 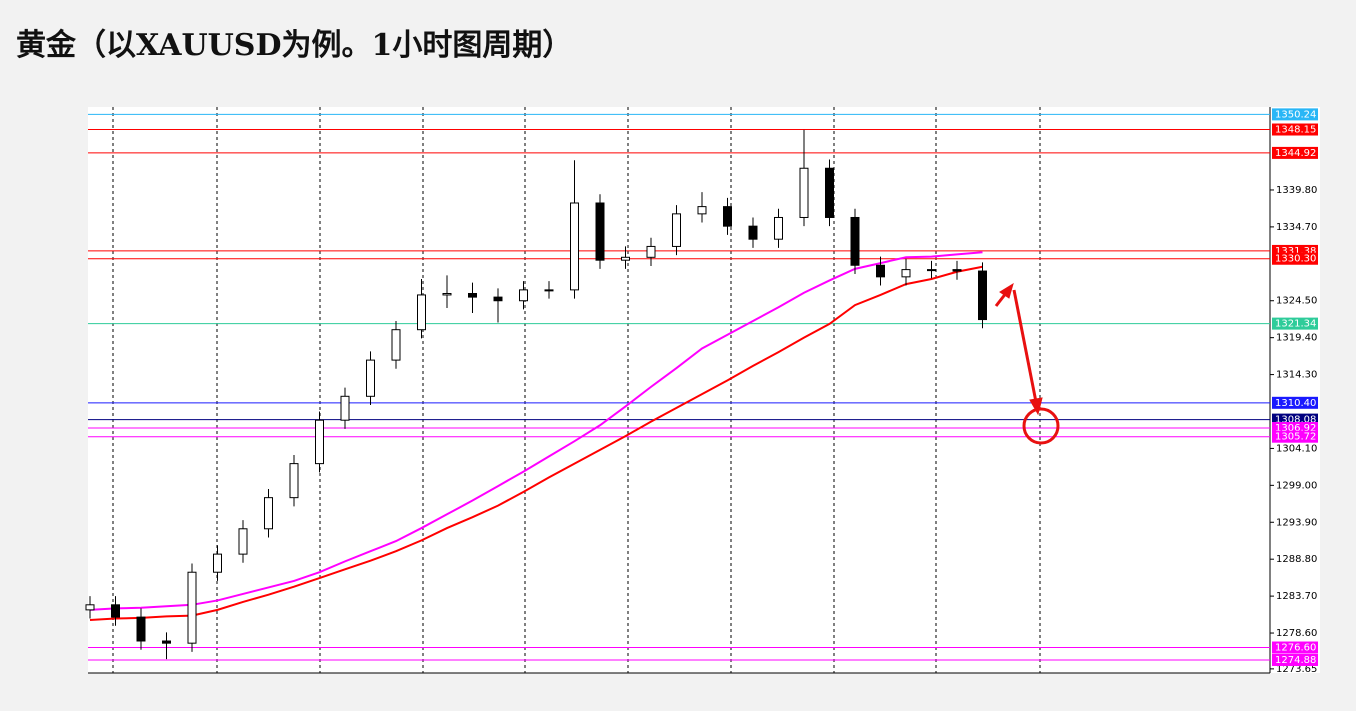 I want to click on level-label: 1310.40, so click(x=1295, y=403).